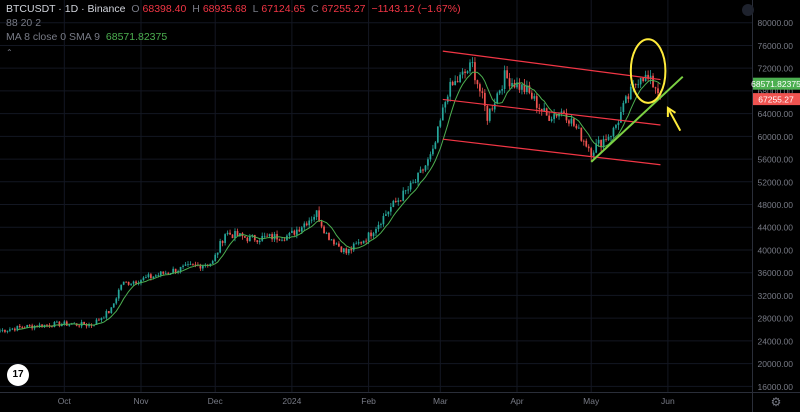 The width and height of the screenshot is (800, 412). What do you see at coordinates (551, 65) in the screenshot?
I see `channel-top` at bounding box center [551, 65].